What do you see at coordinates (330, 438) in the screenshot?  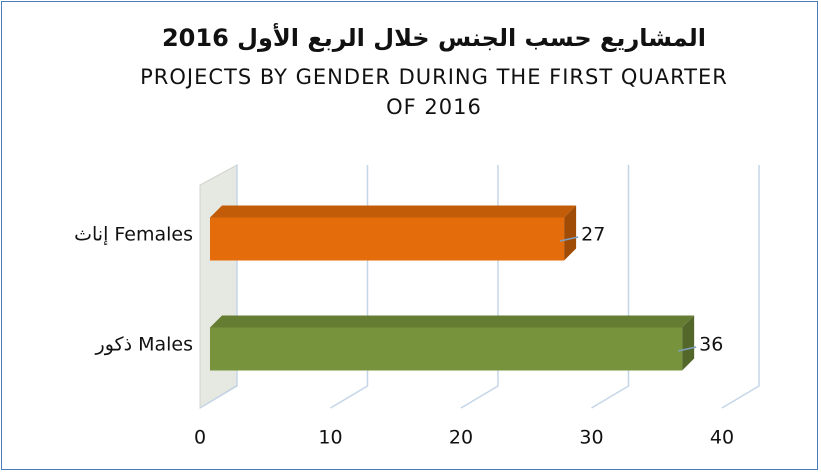 I see `x-tick-label: 10` at bounding box center [330, 438].